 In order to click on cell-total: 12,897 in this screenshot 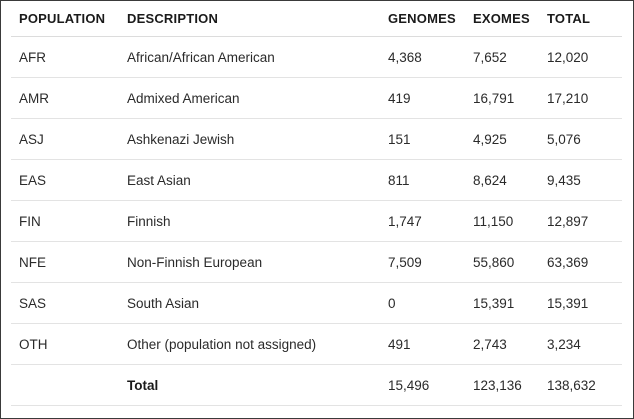, I will do `click(580, 221)`.